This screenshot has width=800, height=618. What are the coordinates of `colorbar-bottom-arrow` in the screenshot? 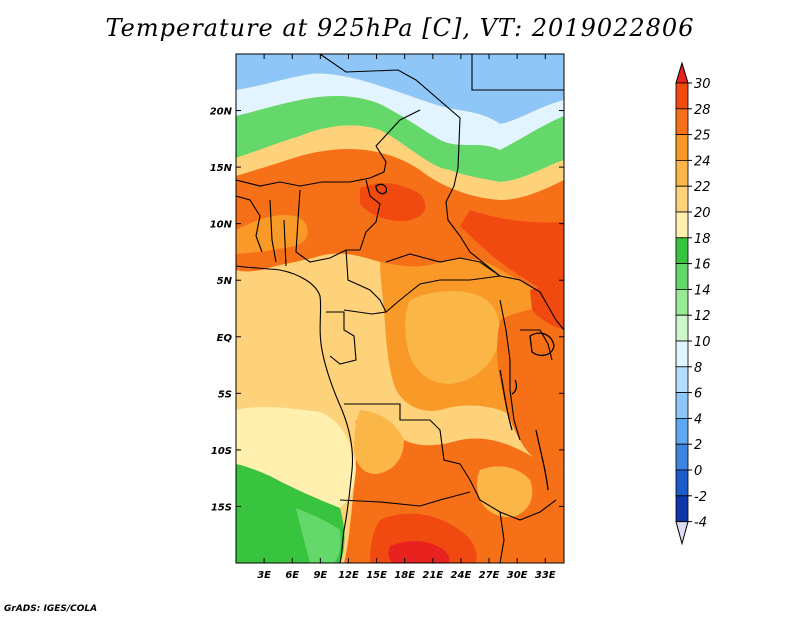 It's located at (682, 533).